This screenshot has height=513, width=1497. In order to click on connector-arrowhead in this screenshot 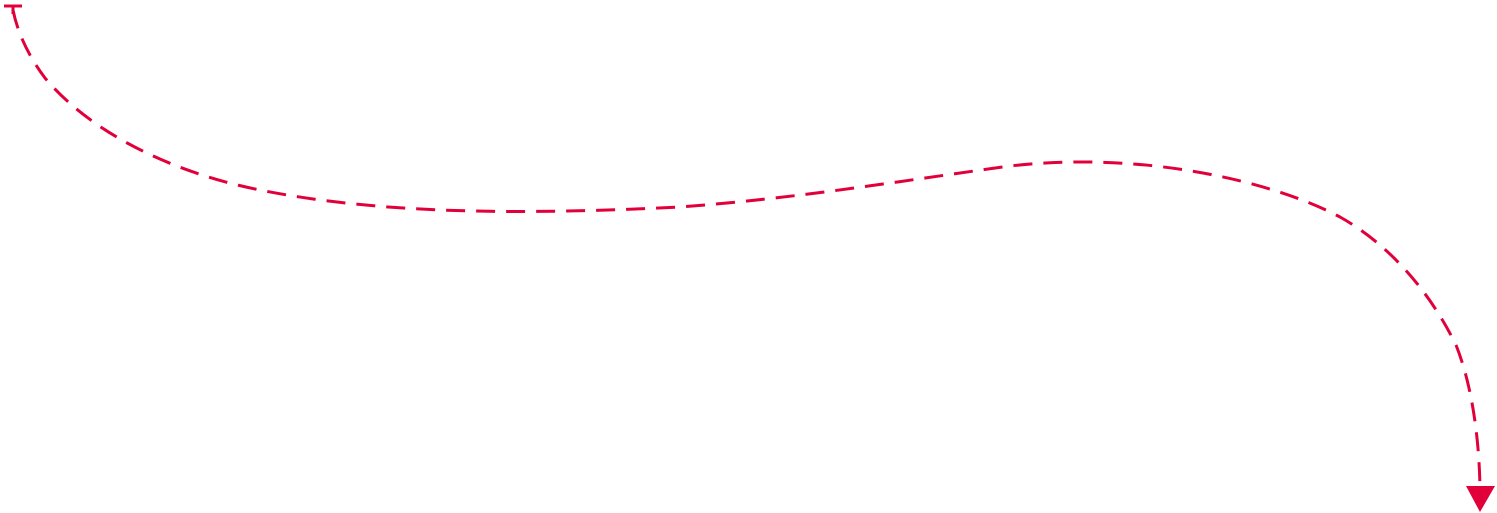, I will do `click(1480, 499)`.